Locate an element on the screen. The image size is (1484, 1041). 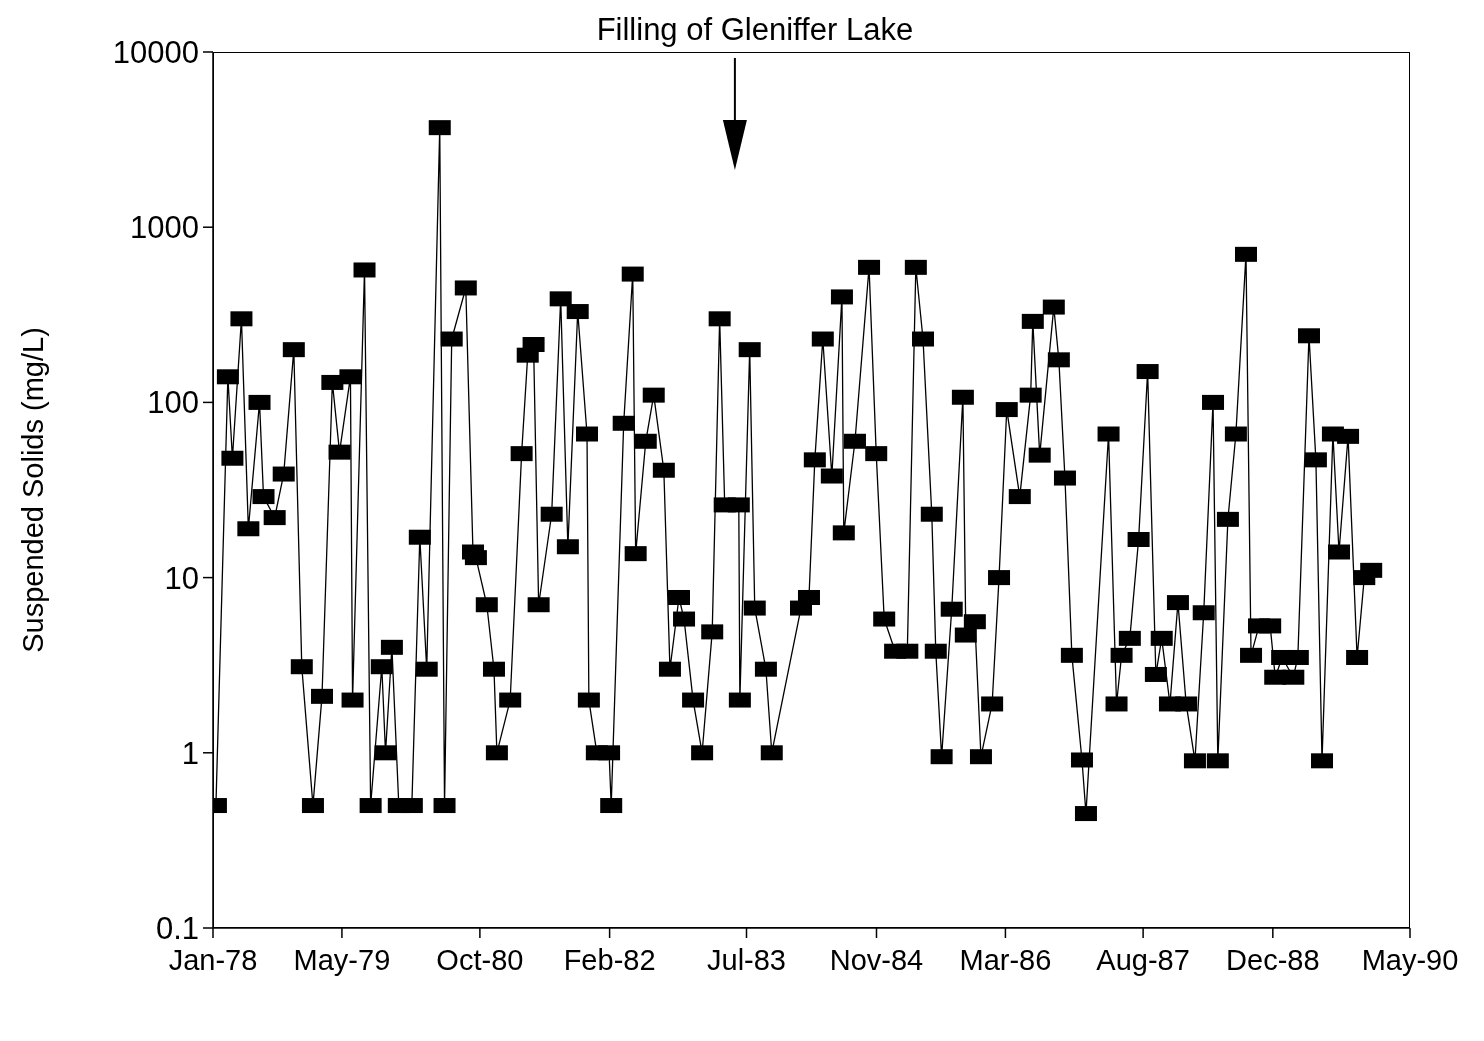
y-tick-label: 0.1 is located at coordinates (177, 928).